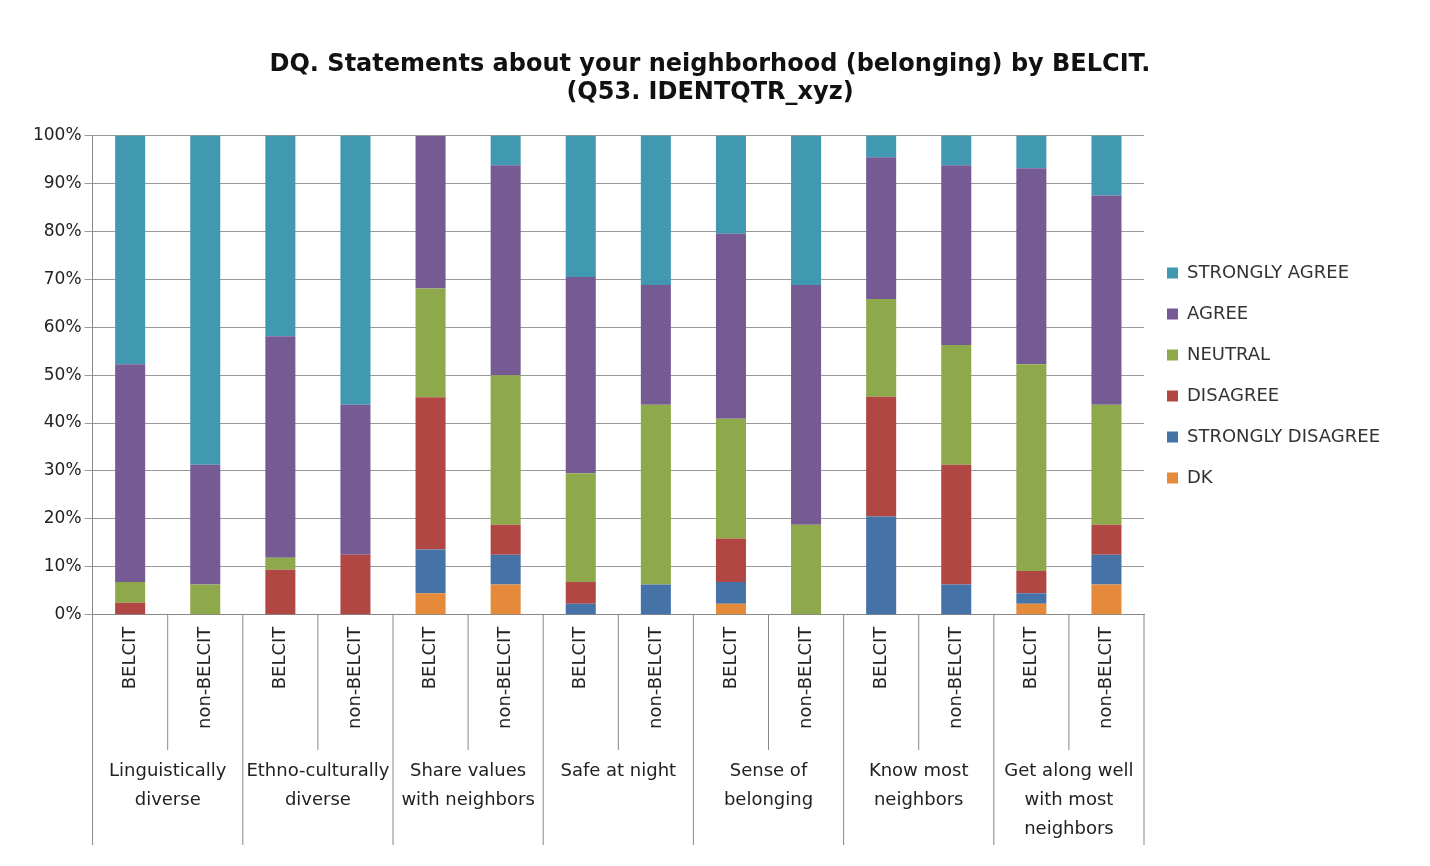 The height and width of the screenshot is (866, 1430). I want to click on y-tick-label: 20%, so click(62, 517).